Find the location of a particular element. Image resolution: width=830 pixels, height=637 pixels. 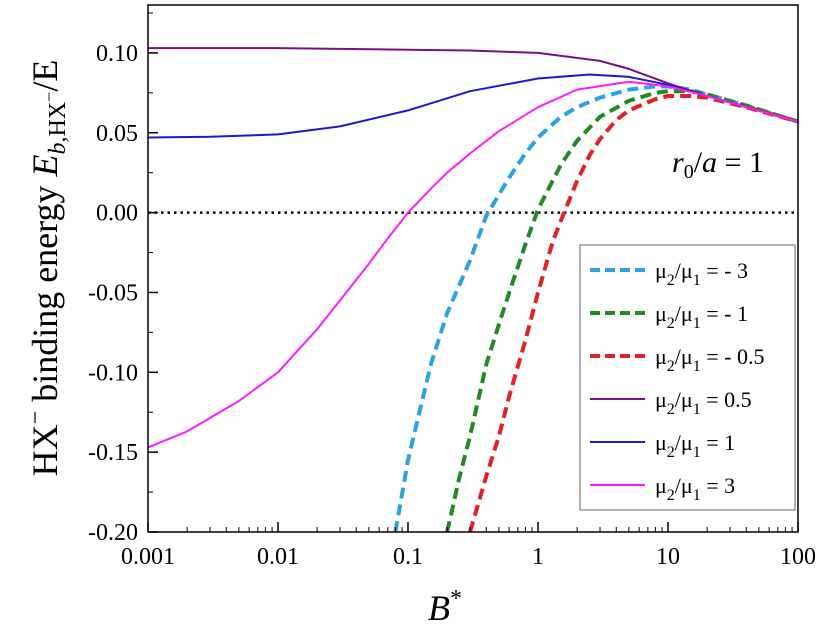

y-tick-label: 0.10 is located at coordinates (117, 54).